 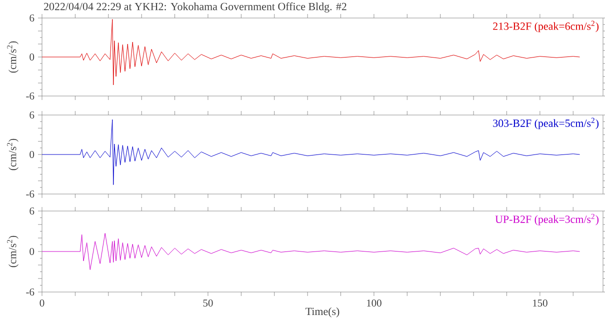 I want to click on text: 303-B2F (peak=5cm/s$^{2}$), so click(x=546, y=124).